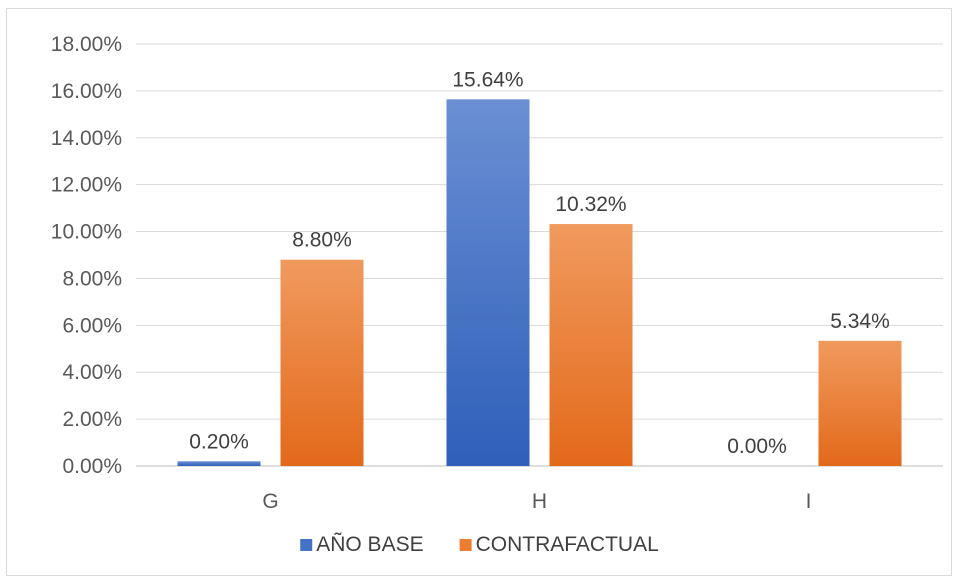 The height and width of the screenshot is (583, 959). Describe the element at coordinates (86, 44) in the screenshot. I see `y-tick-label: 18.00%` at that location.